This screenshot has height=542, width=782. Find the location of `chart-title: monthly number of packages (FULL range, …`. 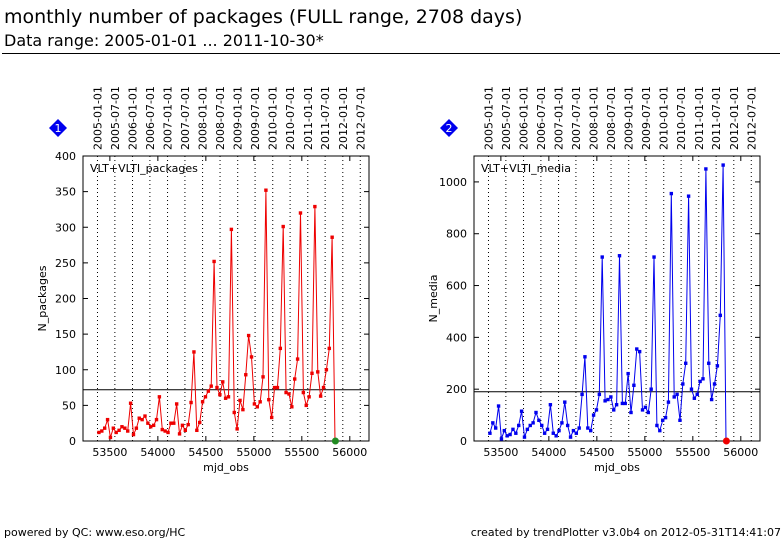

chart-title: monthly number of packages (FULL range, … is located at coordinates (263, 17).